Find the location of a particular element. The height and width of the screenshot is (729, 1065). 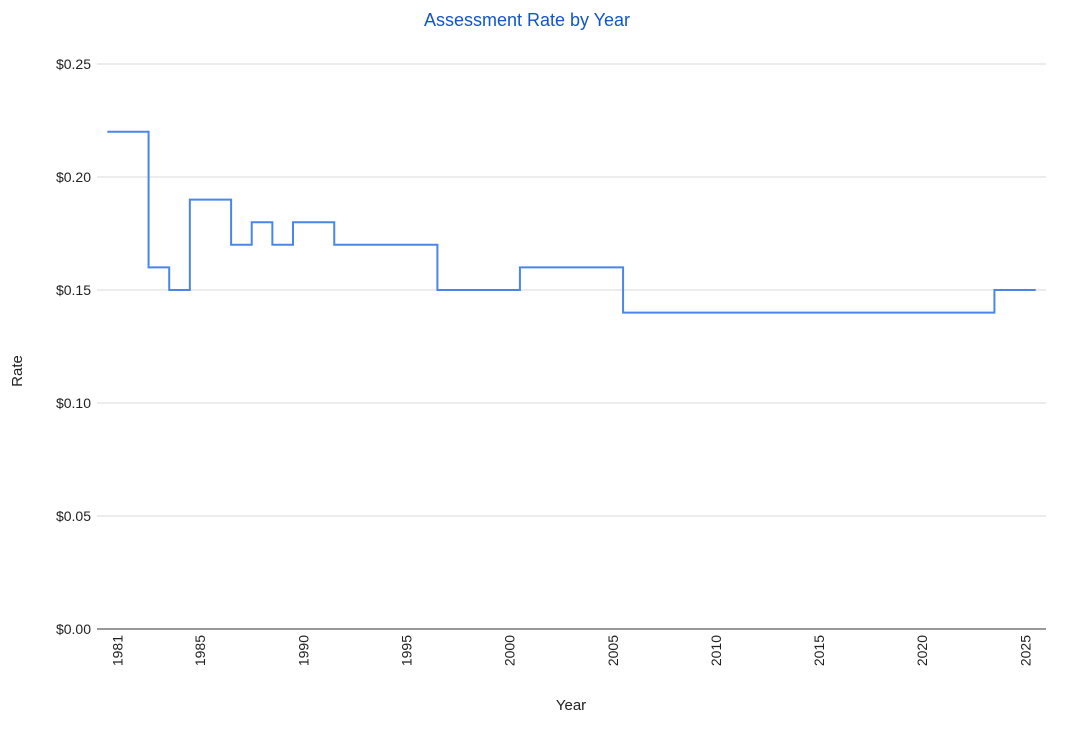

y-tick-label: $0.15 is located at coordinates (73, 290).